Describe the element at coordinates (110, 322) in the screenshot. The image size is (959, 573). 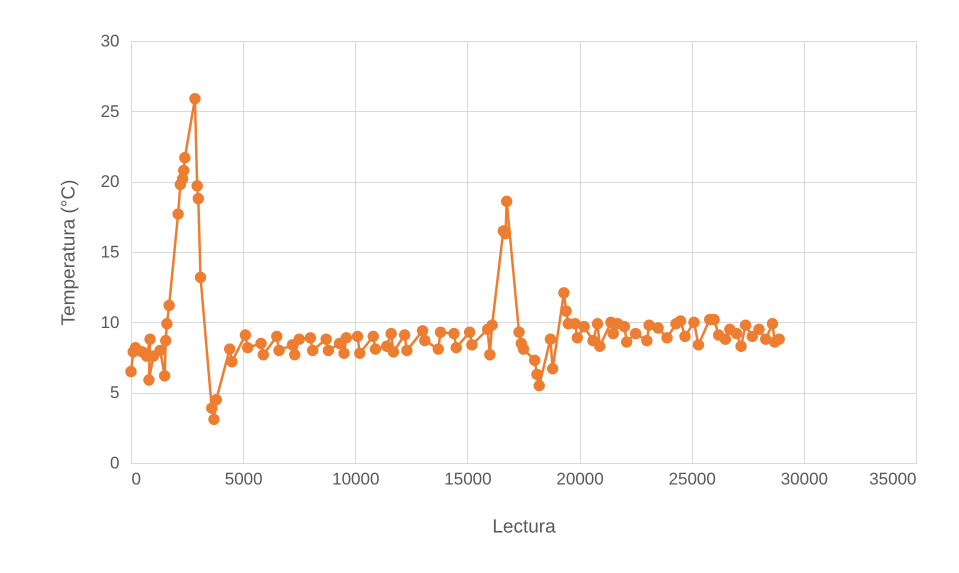
I see `y-tick-label: 10` at that location.